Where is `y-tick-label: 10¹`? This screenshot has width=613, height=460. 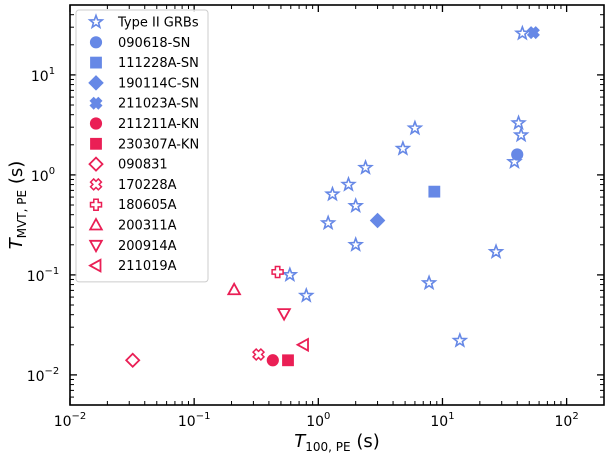
y-tick-label: 10¹ is located at coordinates (43, 75).